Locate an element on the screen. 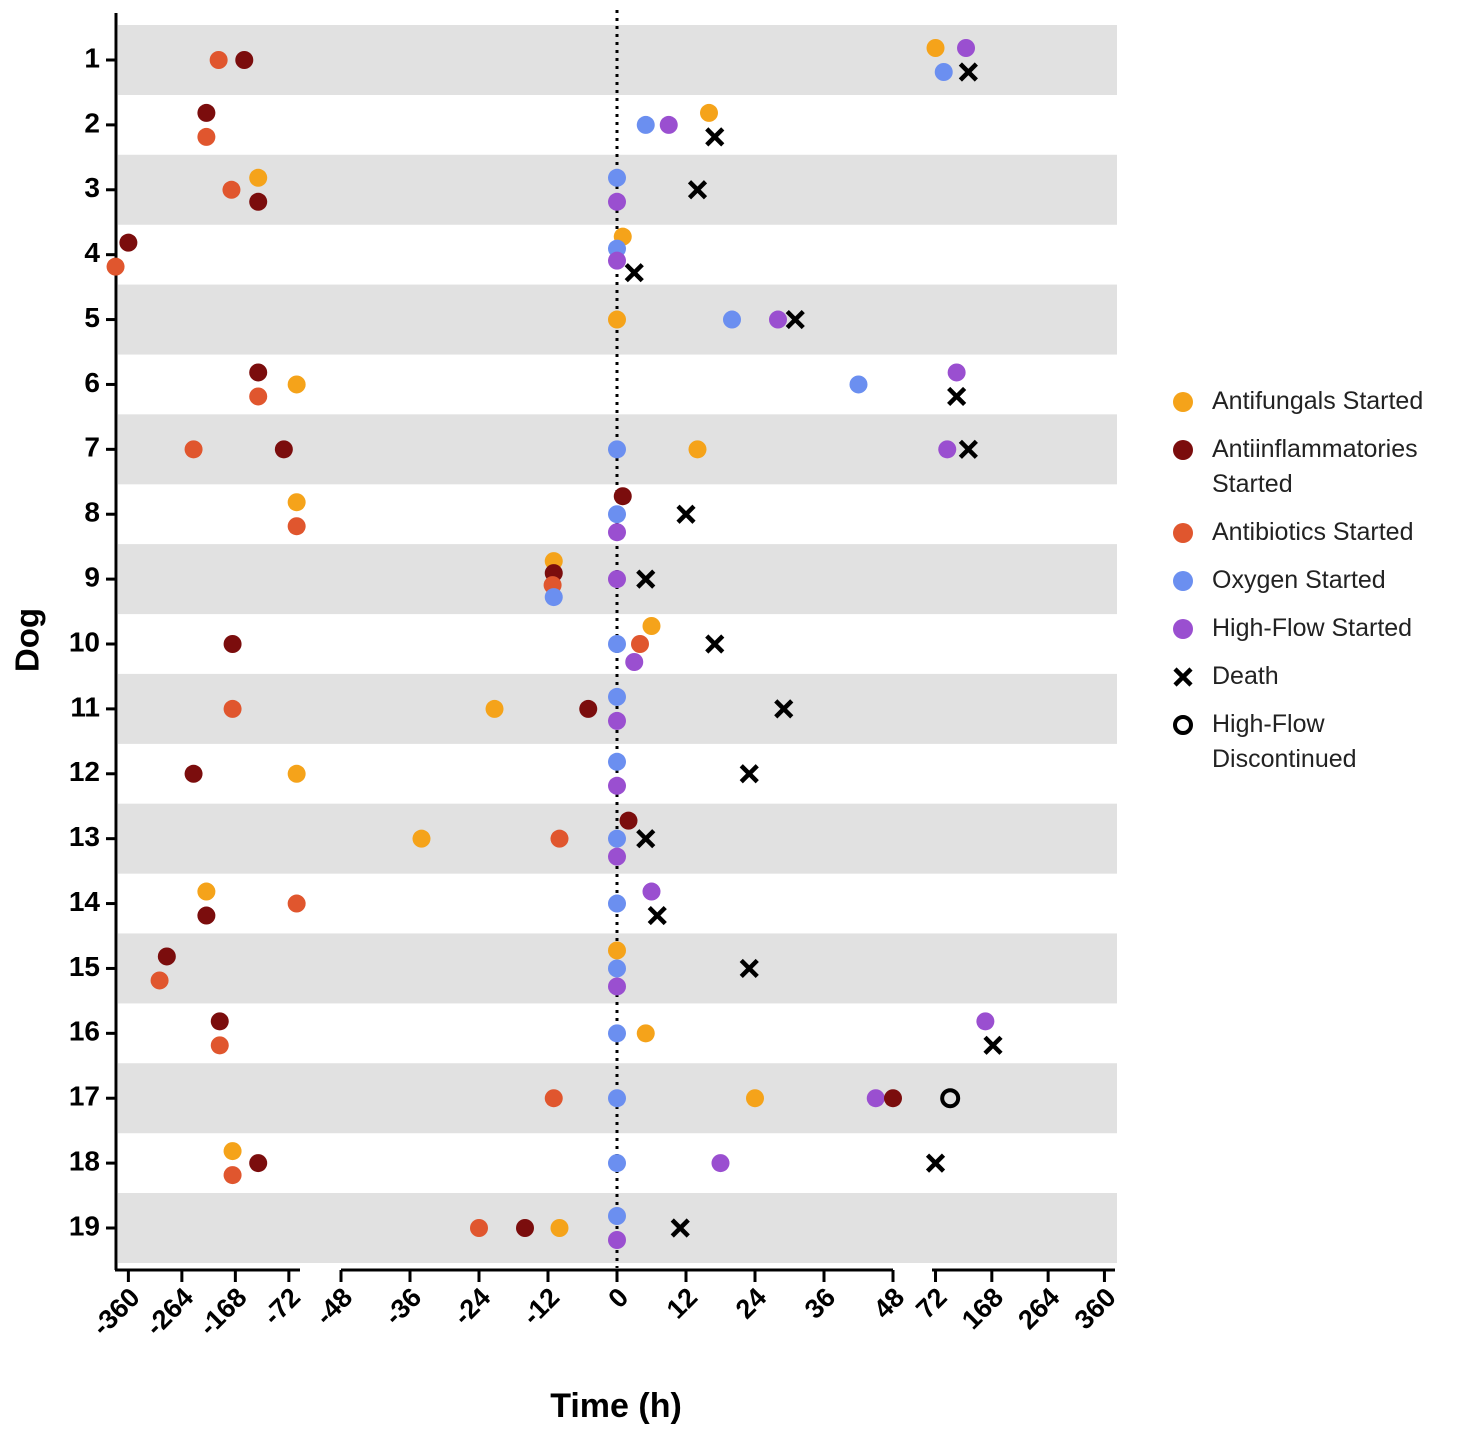  y-axis-label: Dog is located at coordinates (27, 640).